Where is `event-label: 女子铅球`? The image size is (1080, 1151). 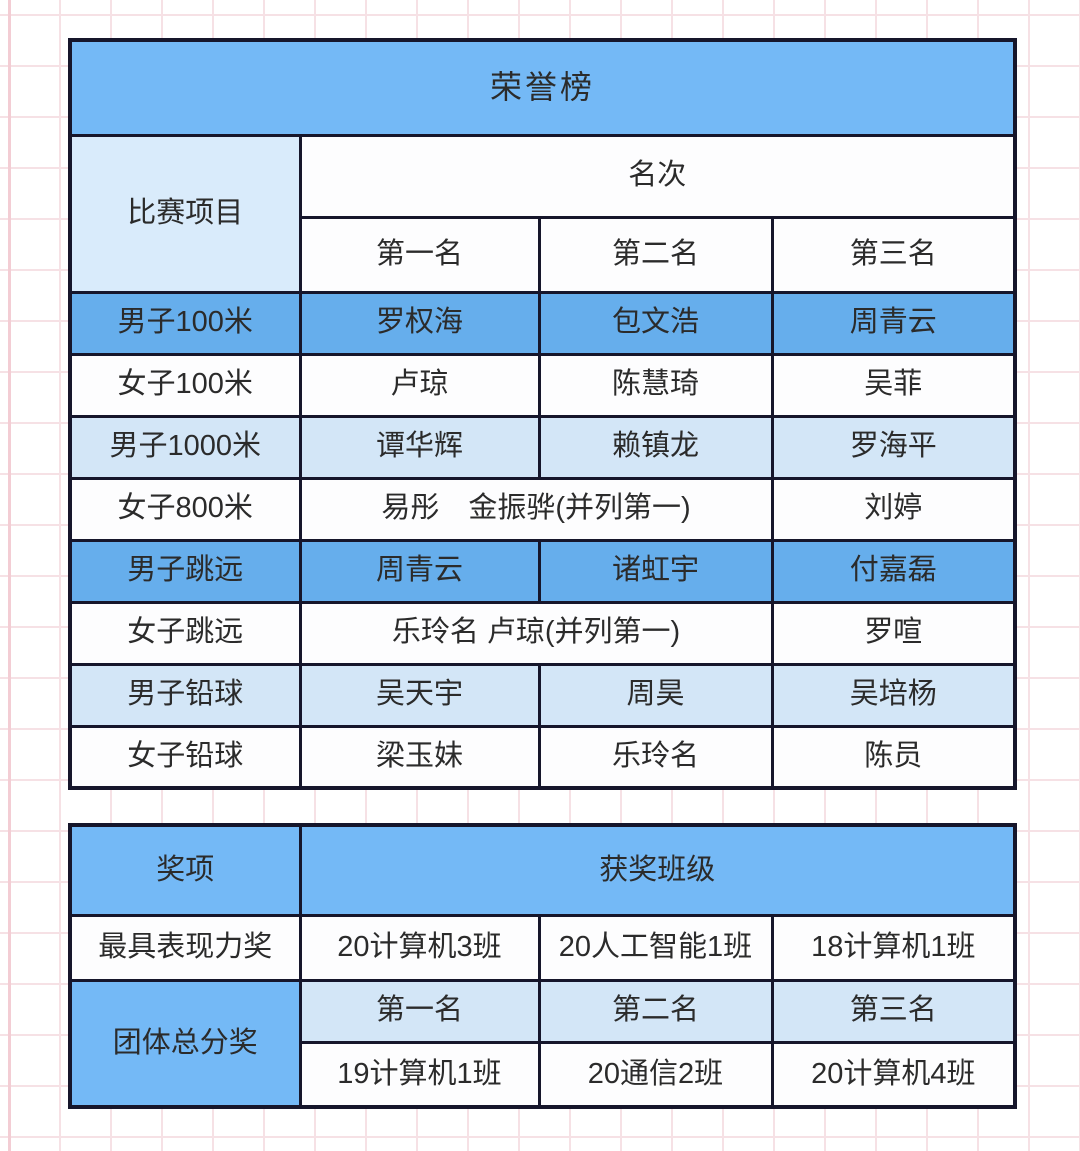
event-label: 女子铅球 is located at coordinates (185, 757).